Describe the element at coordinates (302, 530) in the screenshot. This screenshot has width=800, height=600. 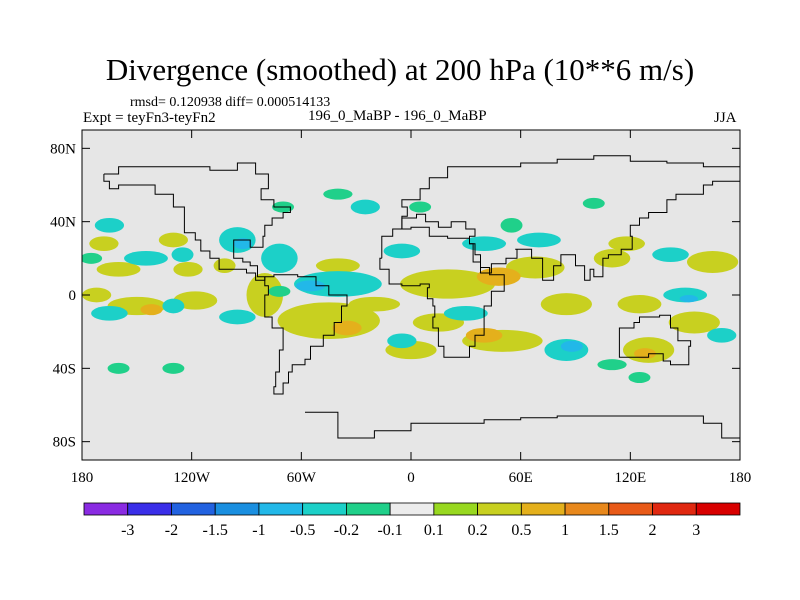
I see `colorbar-label-4: -0.5` at that location.